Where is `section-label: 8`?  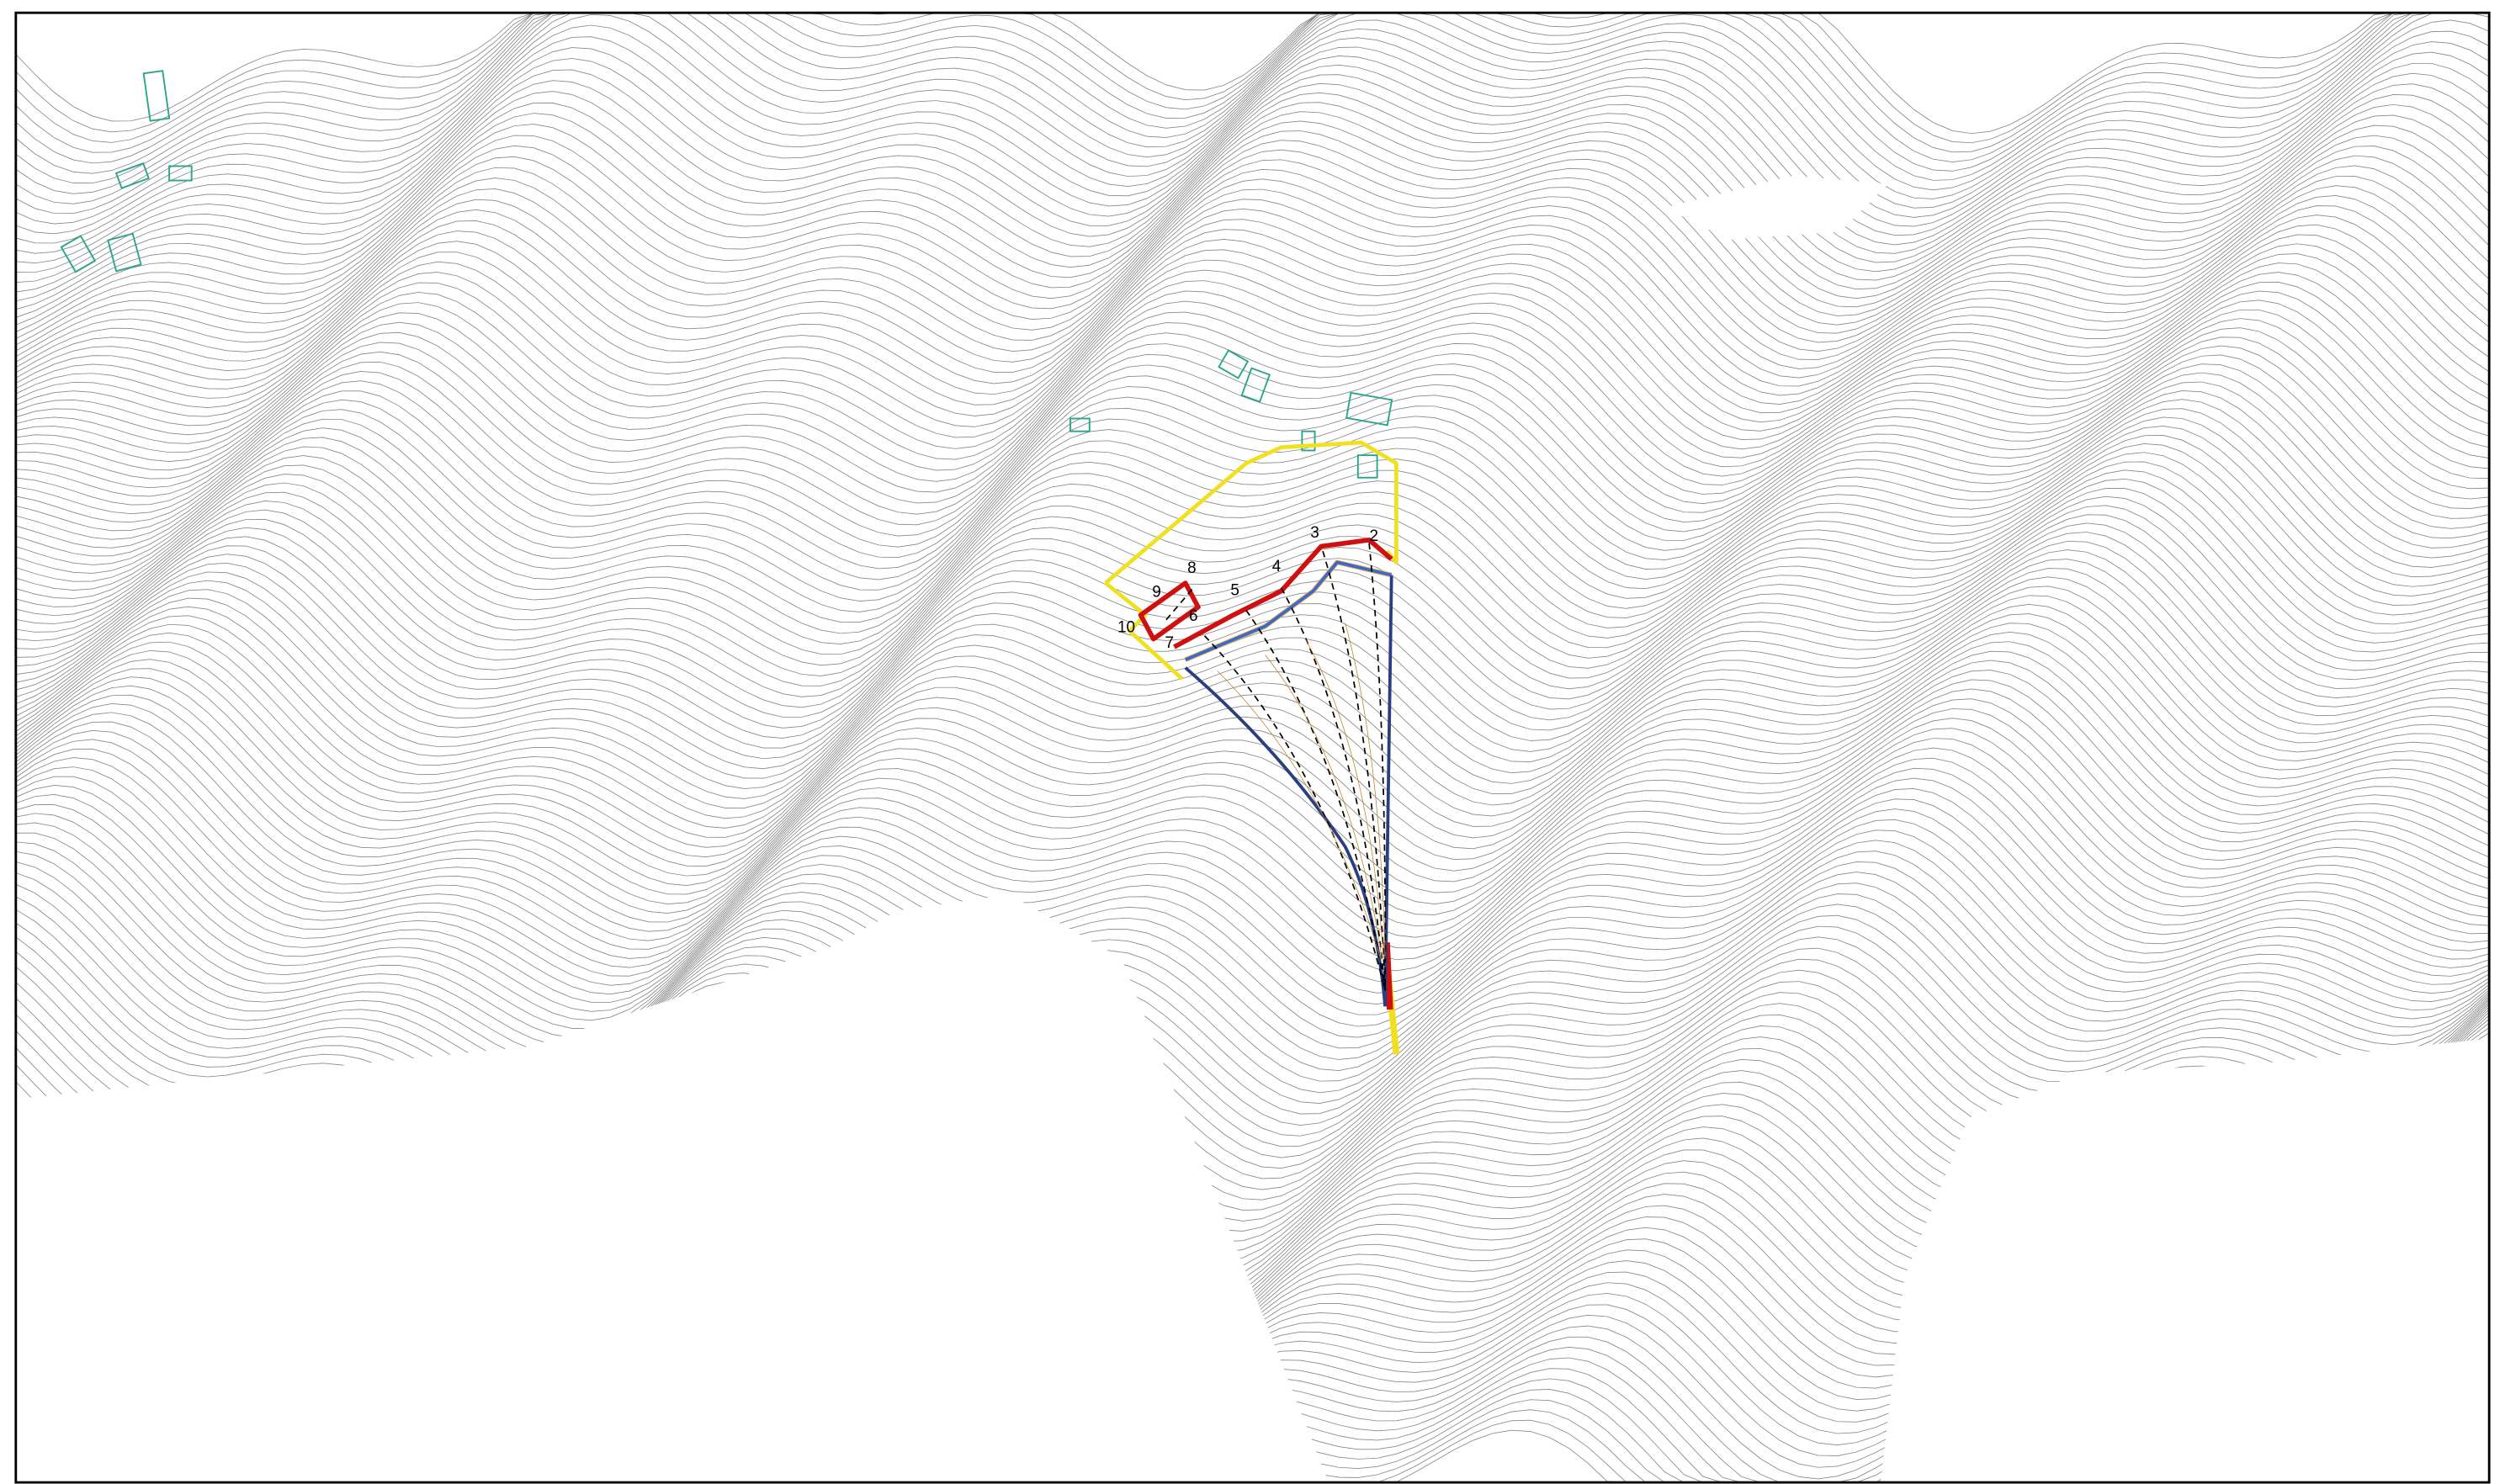
section-label: 8 is located at coordinates (1192, 568).